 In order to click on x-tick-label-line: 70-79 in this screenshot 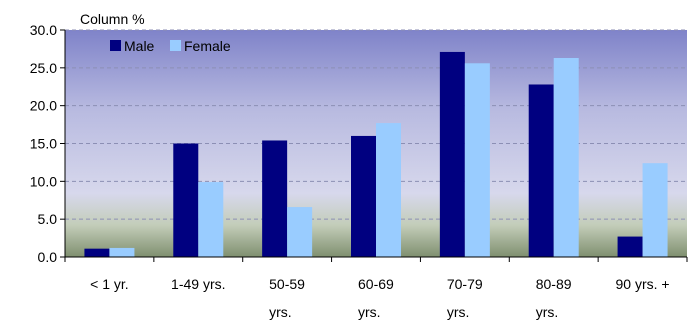, I will do `click(465, 284)`.